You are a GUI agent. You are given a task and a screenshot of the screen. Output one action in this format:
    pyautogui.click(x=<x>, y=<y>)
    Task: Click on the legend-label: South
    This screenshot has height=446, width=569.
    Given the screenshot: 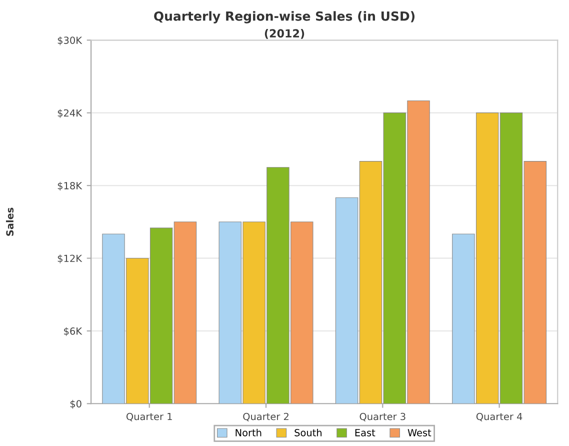 What is the action you would take?
    pyautogui.click(x=308, y=432)
    